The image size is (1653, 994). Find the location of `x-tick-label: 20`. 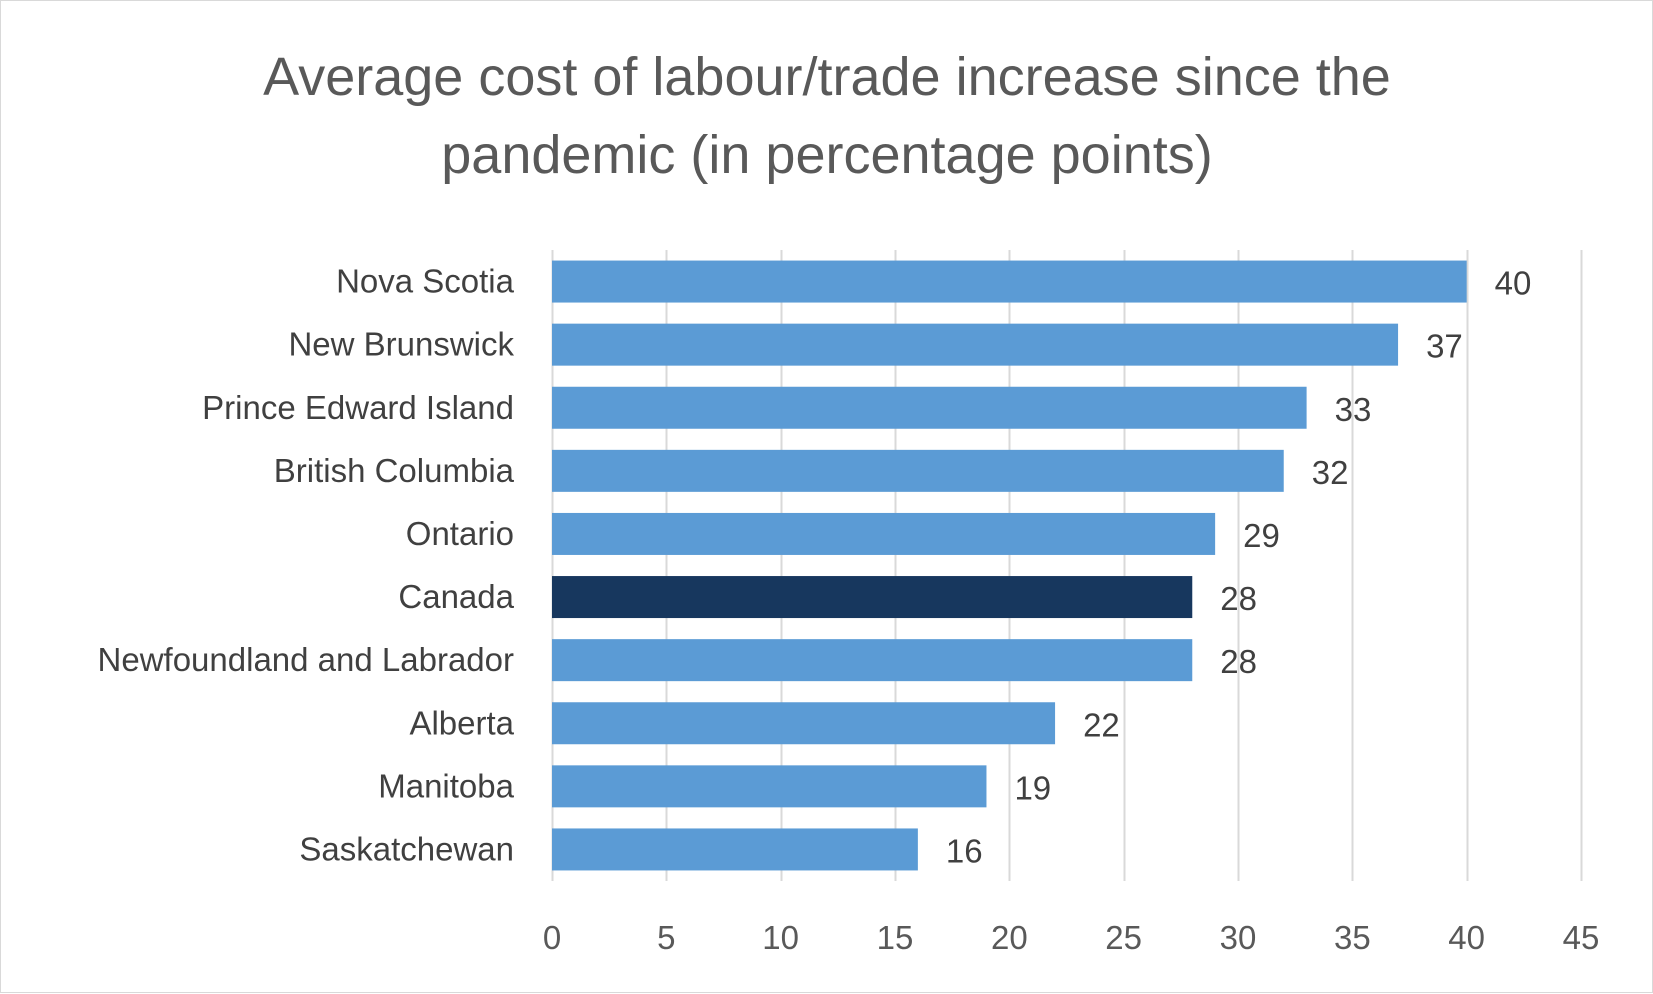

x-tick-label: 20 is located at coordinates (1009, 937).